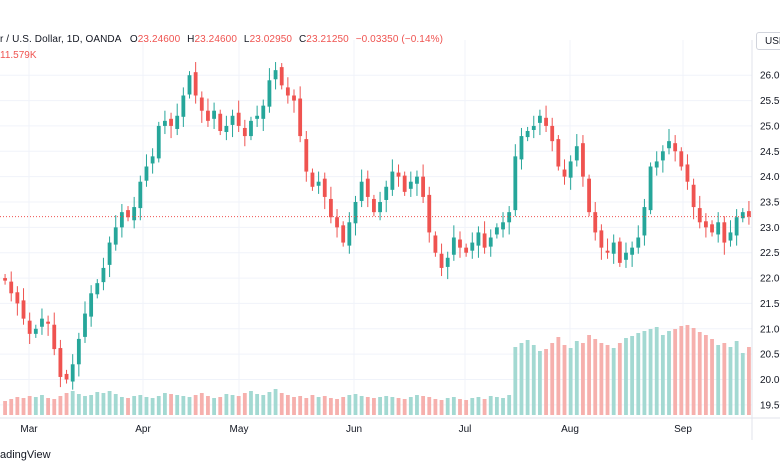  I want to click on y-tick-label: 23.50, so click(770, 203).